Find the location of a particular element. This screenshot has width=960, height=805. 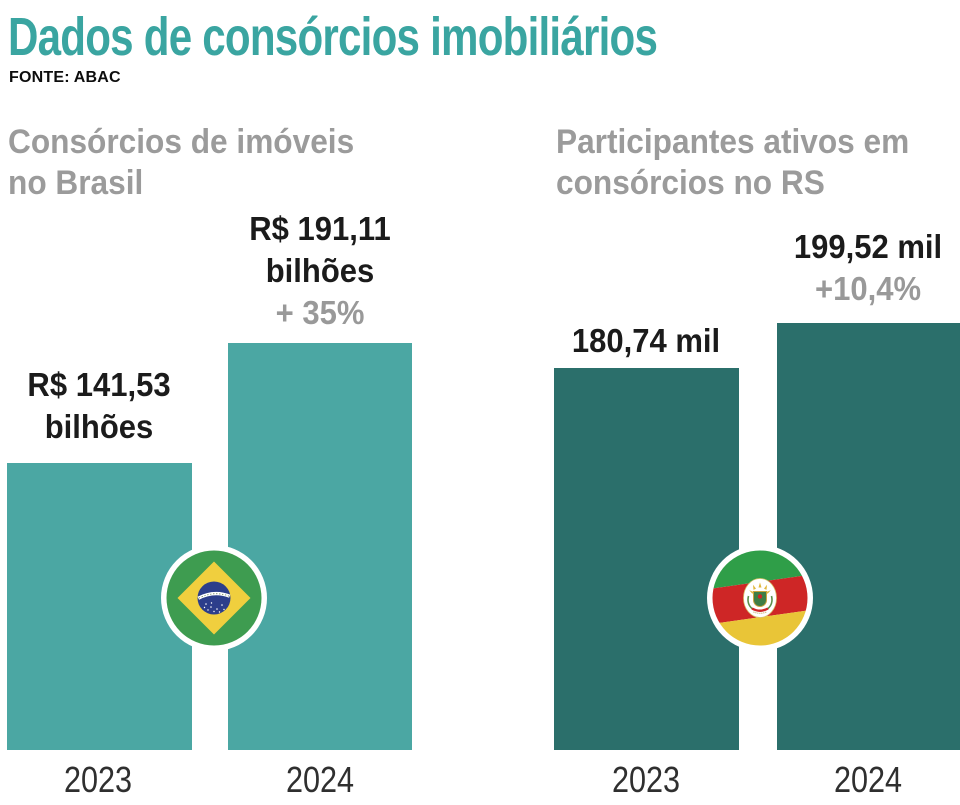

brazil-flag-icon is located at coordinates (214, 598).